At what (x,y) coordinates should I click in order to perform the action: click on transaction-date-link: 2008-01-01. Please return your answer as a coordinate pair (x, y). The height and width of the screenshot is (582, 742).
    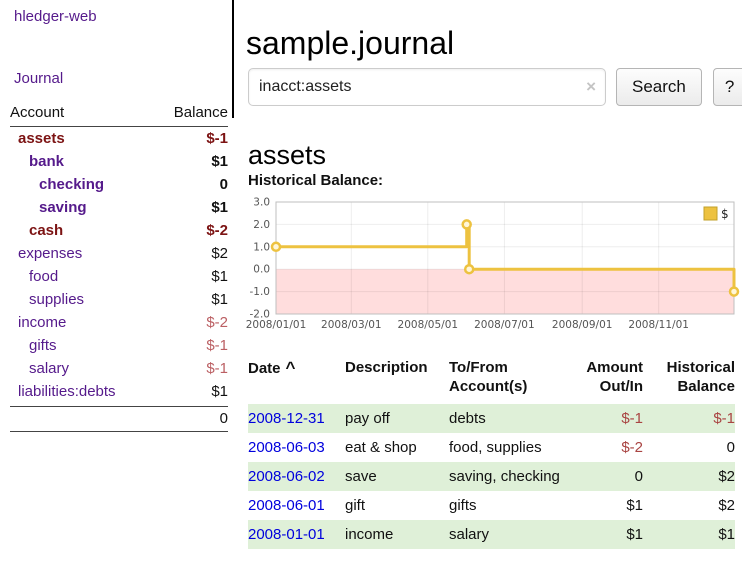
    Looking at the image, I should click on (286, 534).